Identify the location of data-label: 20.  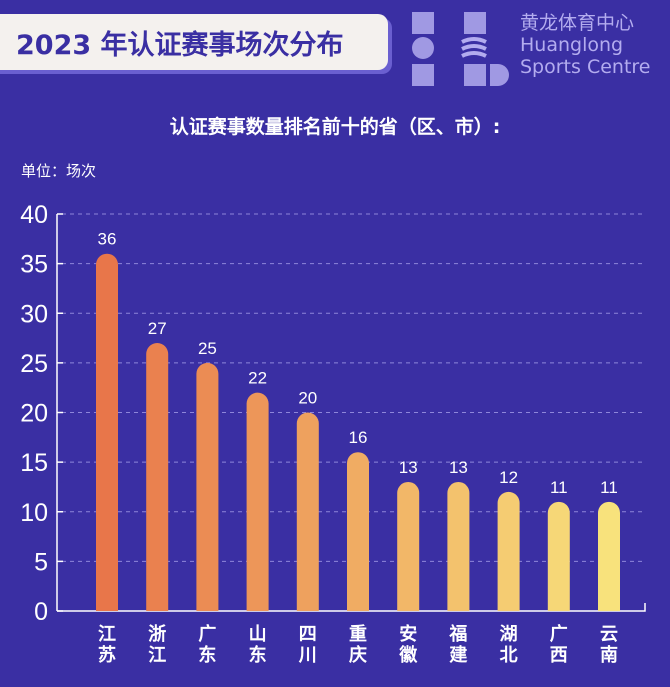
(307, 398).